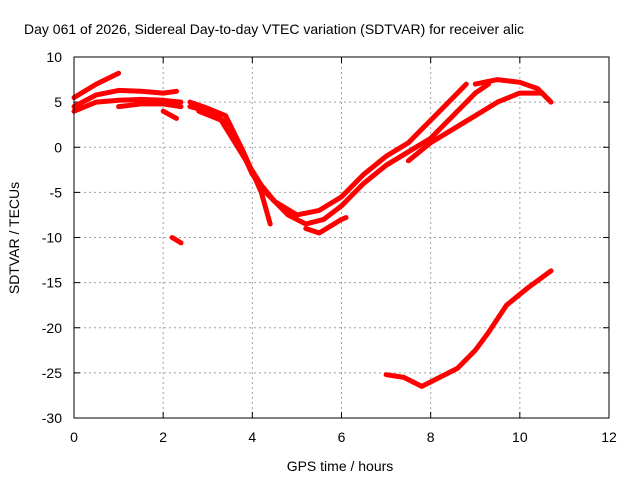 The width and height of the screenshot is (640, 485). I want to click on y-tick-label: -25, so click(52, 373).